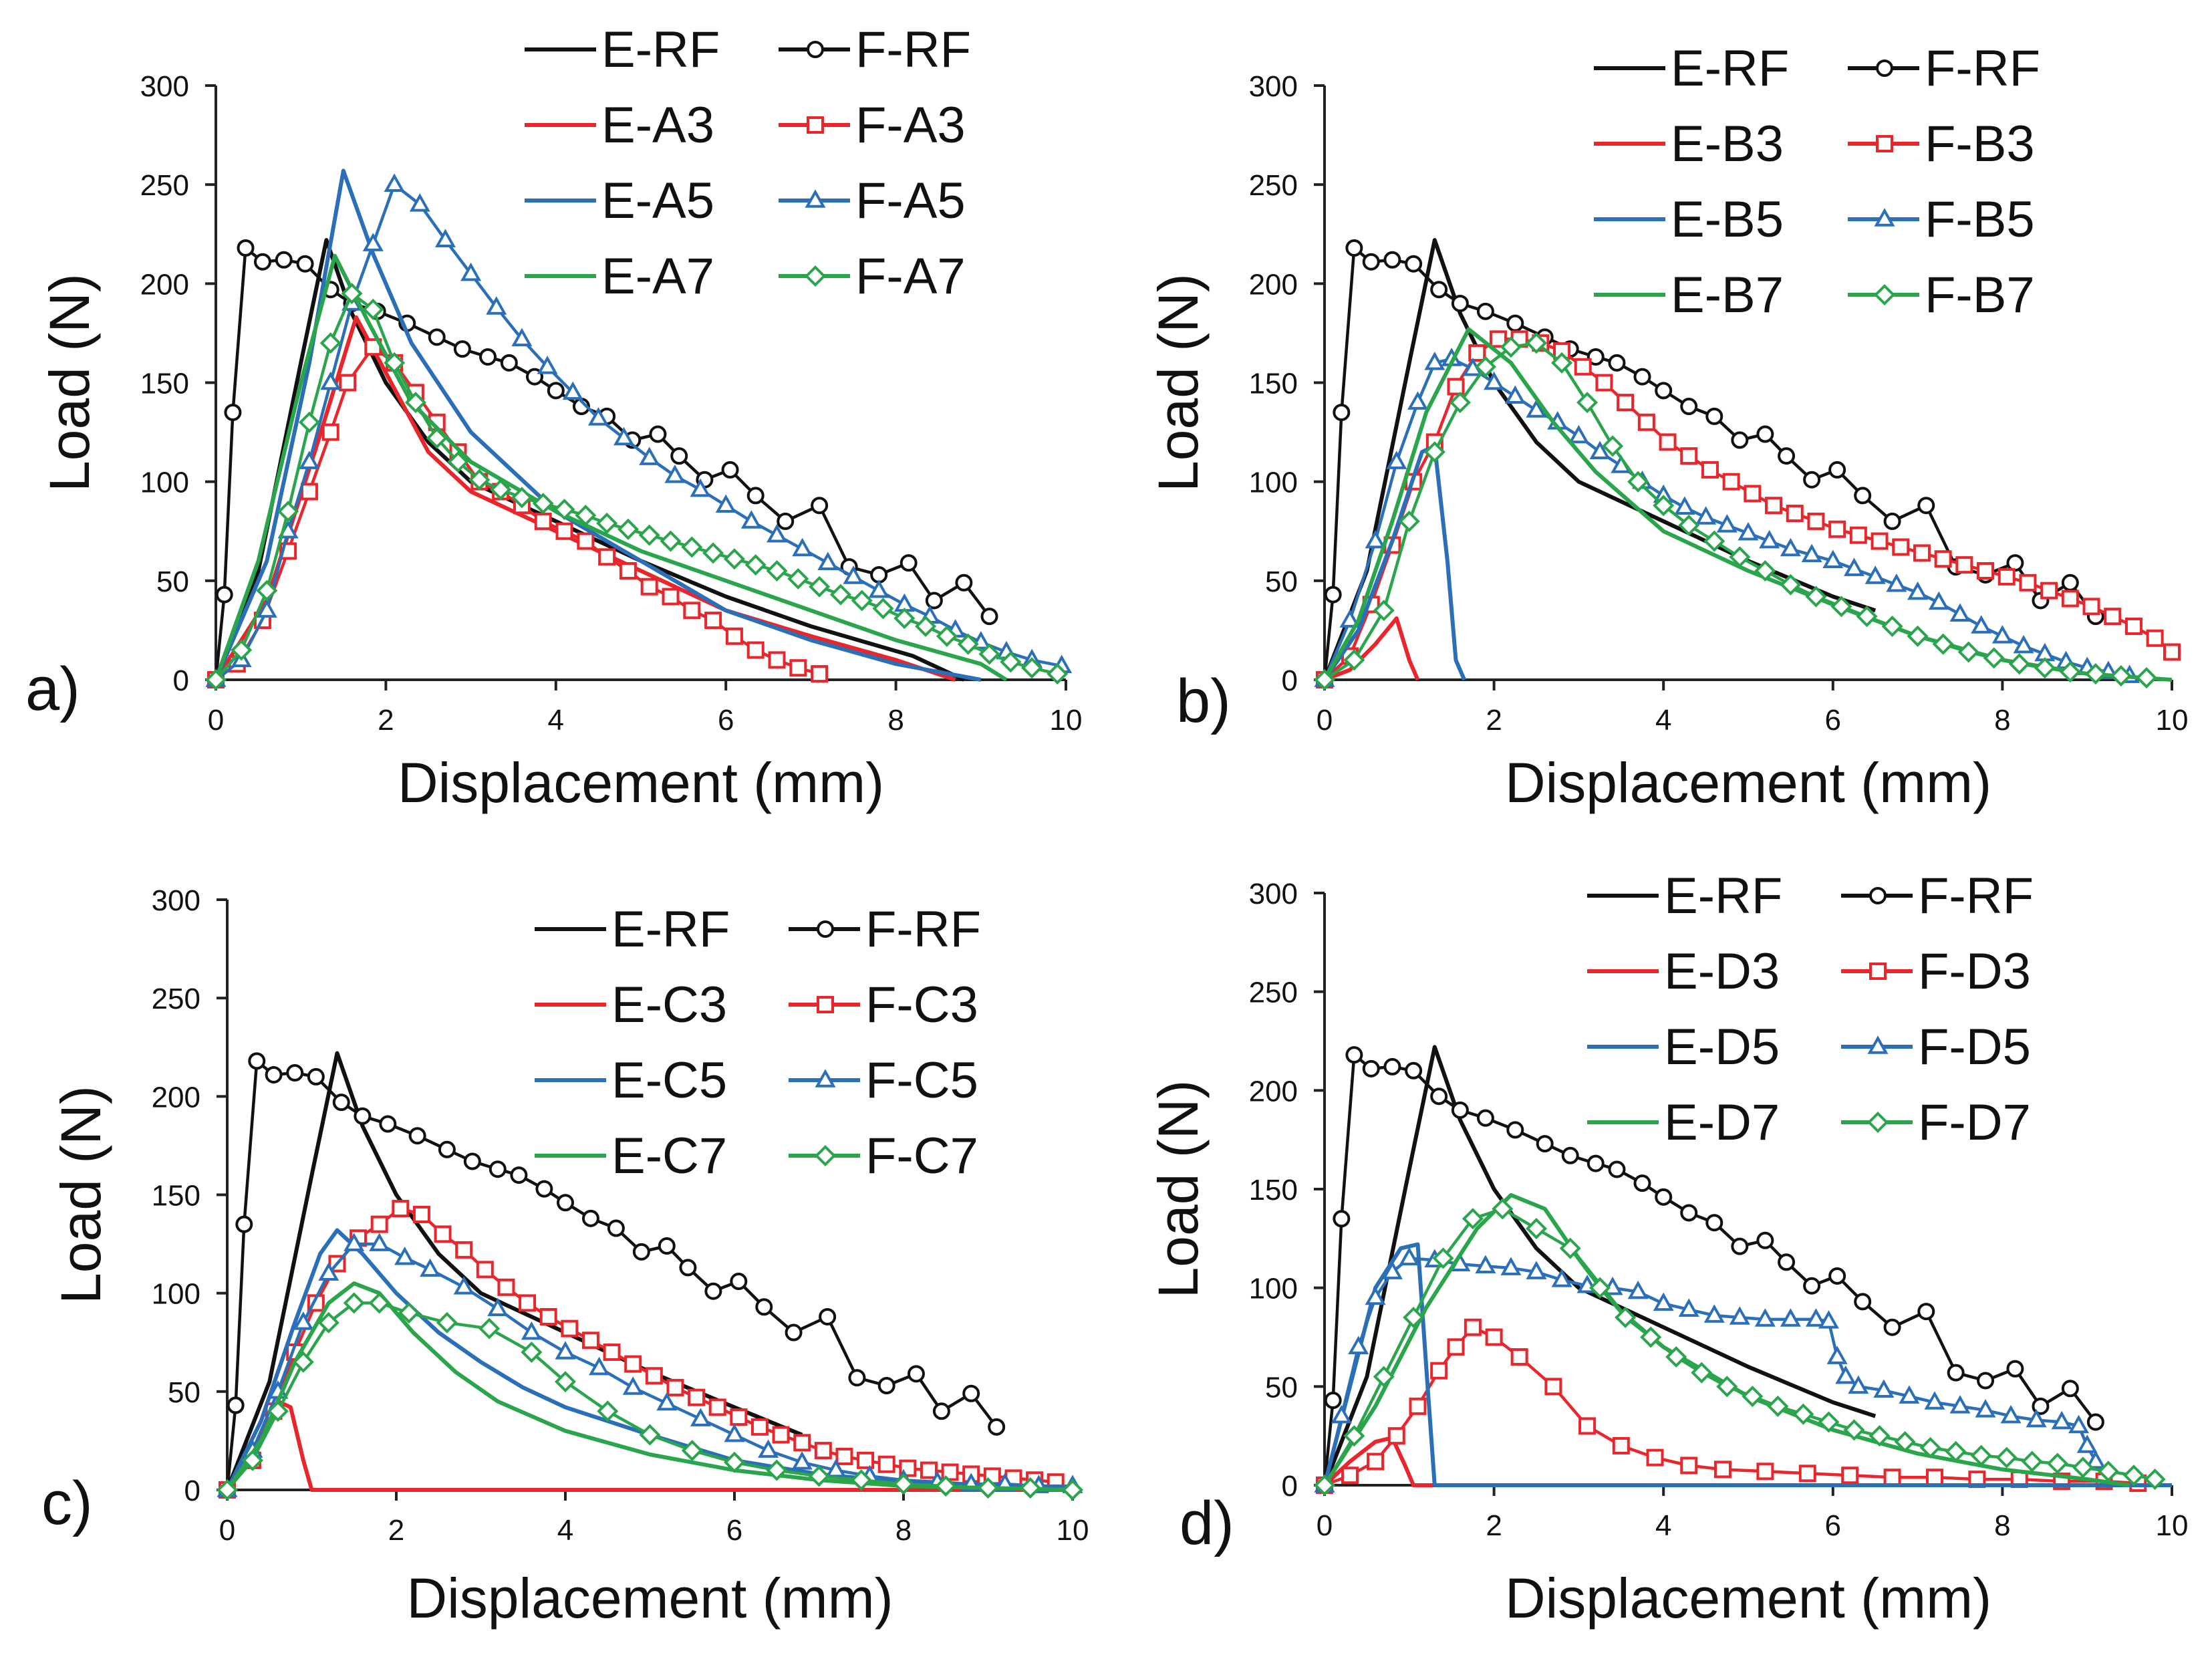 The height and width of the screenshot is (1655, 2212). Describe the element at coordinates (176, 900) in the screenshot. I see `y-tick-label: 300` at that location.